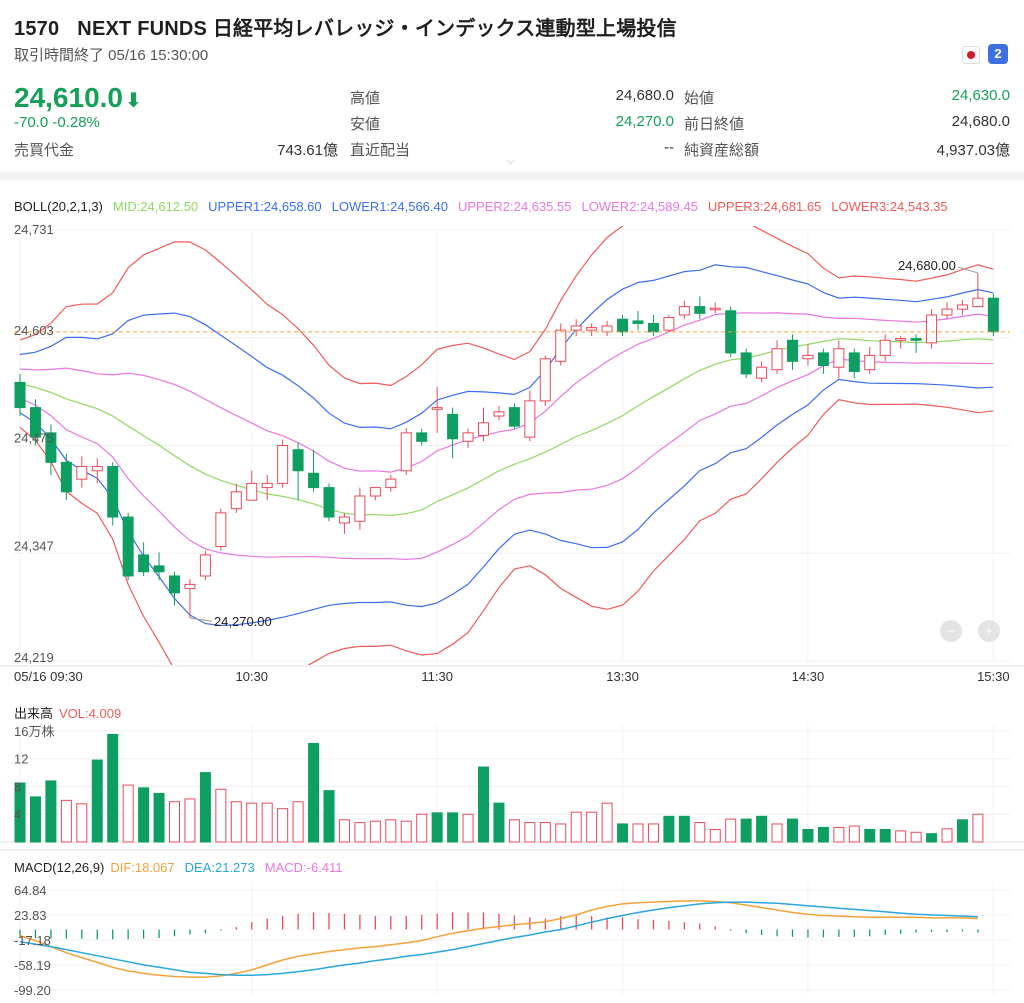 The height and width of the screenshot is (1003, 1024). I want to click on zoom-out-icon, so click(951, 631).